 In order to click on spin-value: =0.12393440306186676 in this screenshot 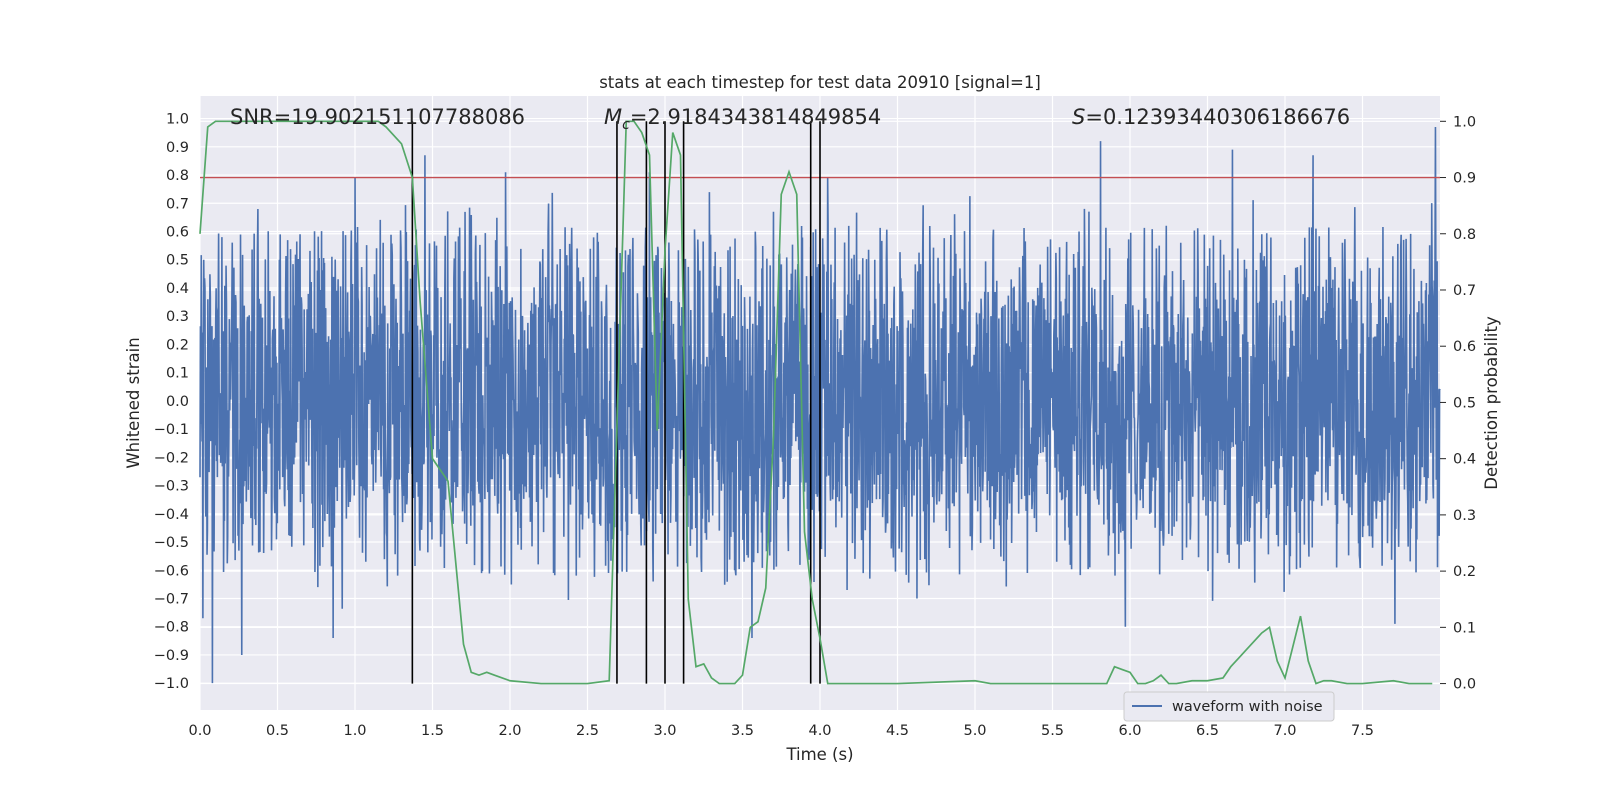, I will do `click(1217, 117)`.